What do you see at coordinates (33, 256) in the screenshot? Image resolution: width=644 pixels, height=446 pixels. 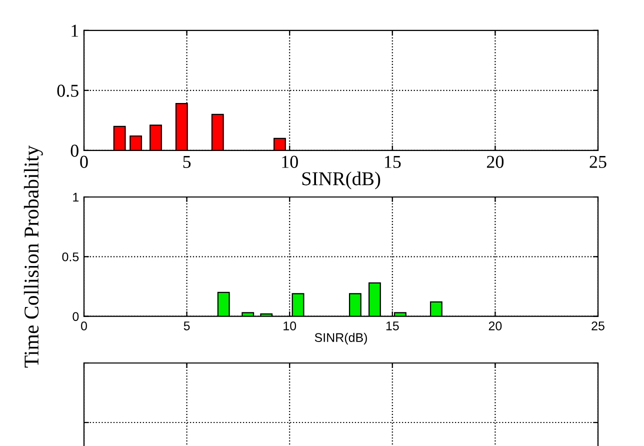 I see `y-axis-title: Time Collision Probability` at bounding box center [33, 256].